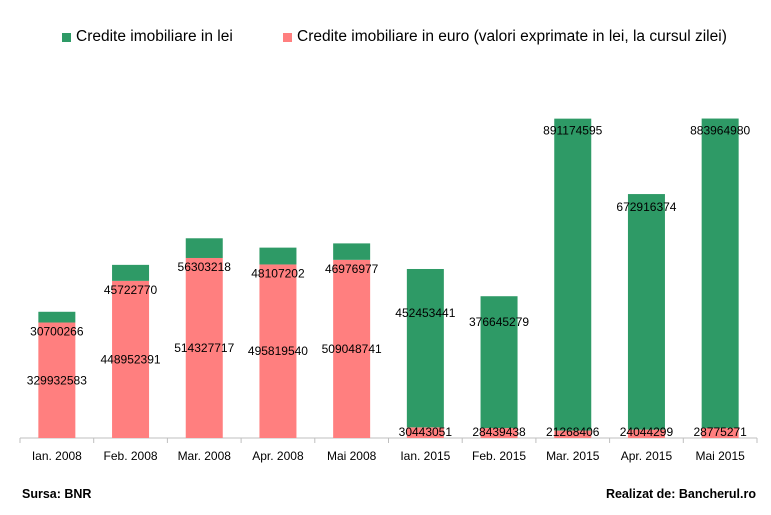 This screenshot has width=771, height=515. I want to click on data-label-euro: 495819540, so click(278, 351).